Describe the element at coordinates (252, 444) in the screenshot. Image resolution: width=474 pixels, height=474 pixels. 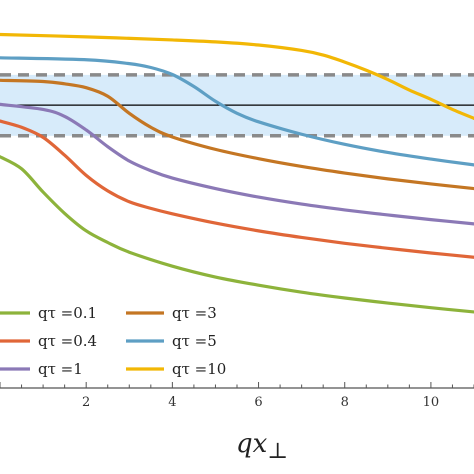
I see `x-axis-label-main: qx` at that location.